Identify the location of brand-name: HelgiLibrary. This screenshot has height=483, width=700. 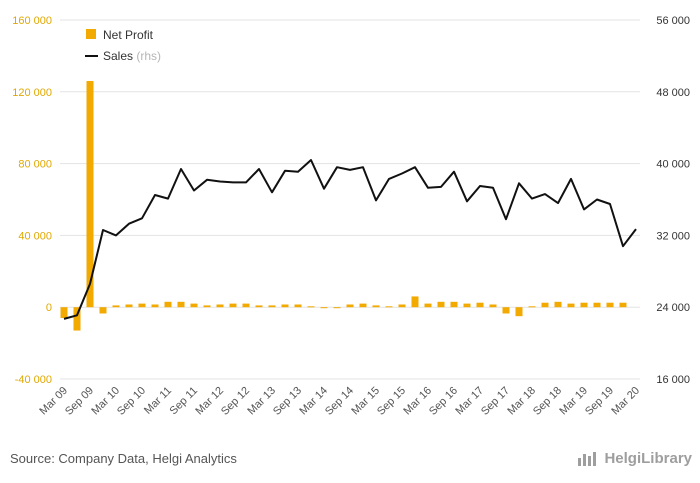
(648, 458).